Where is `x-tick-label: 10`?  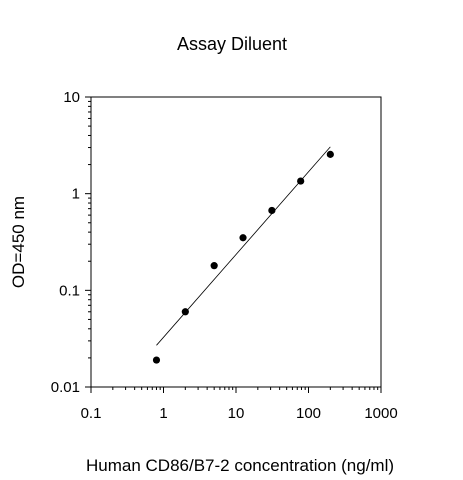 x-tick-label: 10 is located at coordinates (236, 413).